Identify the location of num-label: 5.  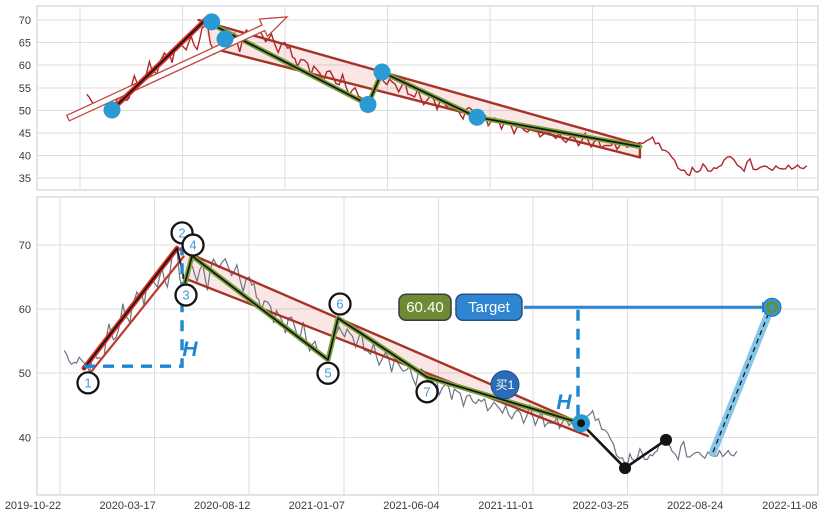
(327, 373).